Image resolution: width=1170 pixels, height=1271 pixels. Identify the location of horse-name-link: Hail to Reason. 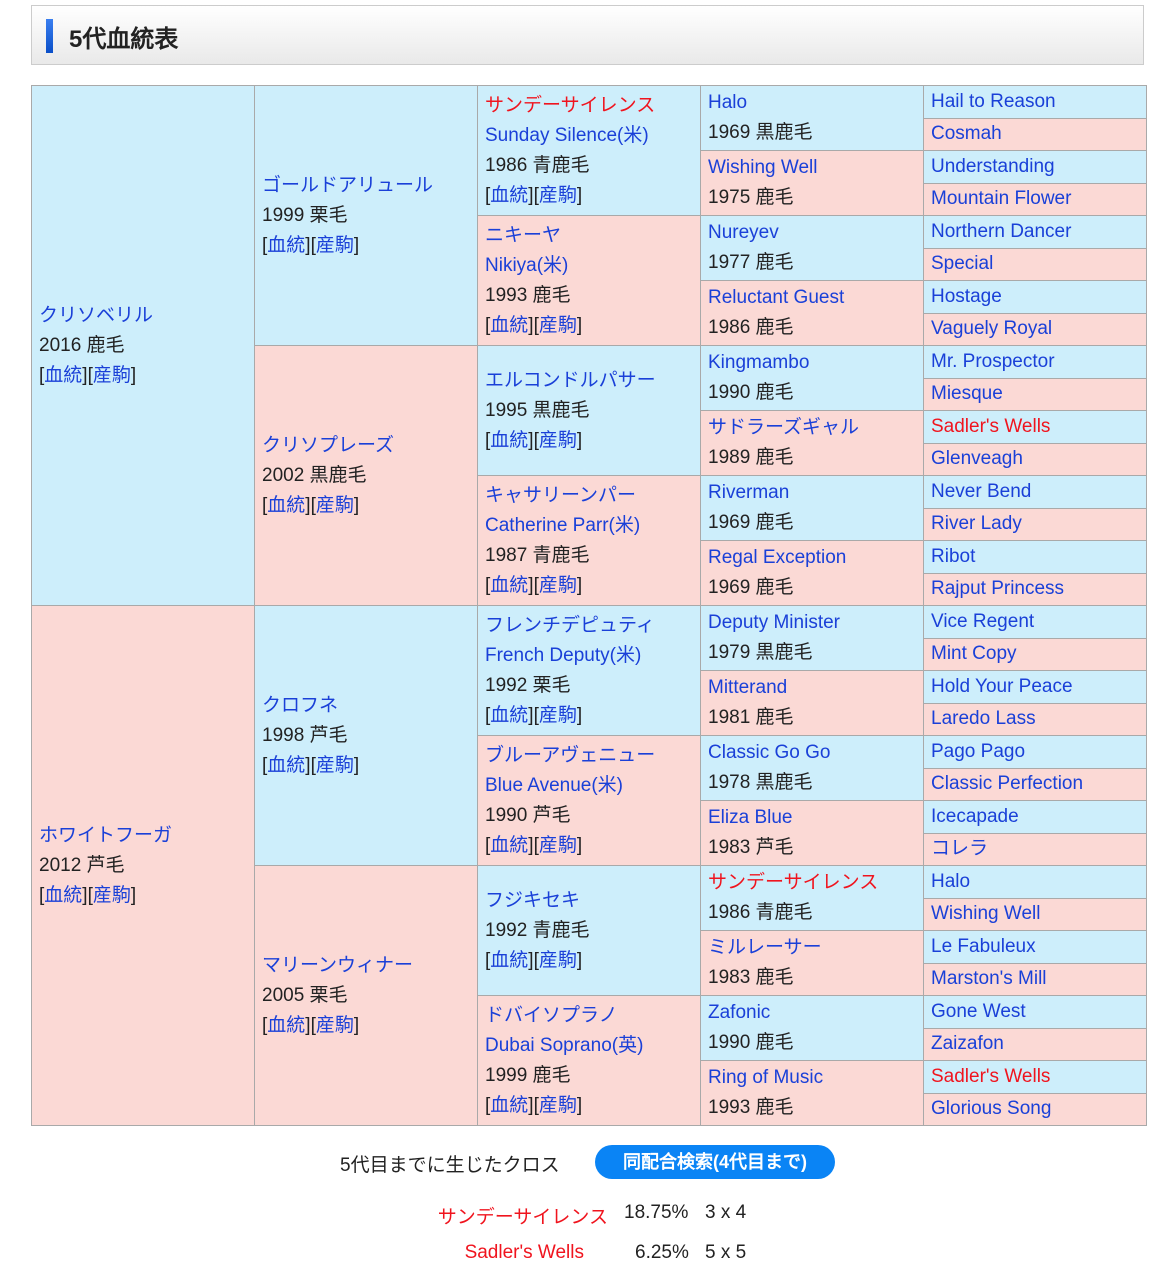
(993, 101).